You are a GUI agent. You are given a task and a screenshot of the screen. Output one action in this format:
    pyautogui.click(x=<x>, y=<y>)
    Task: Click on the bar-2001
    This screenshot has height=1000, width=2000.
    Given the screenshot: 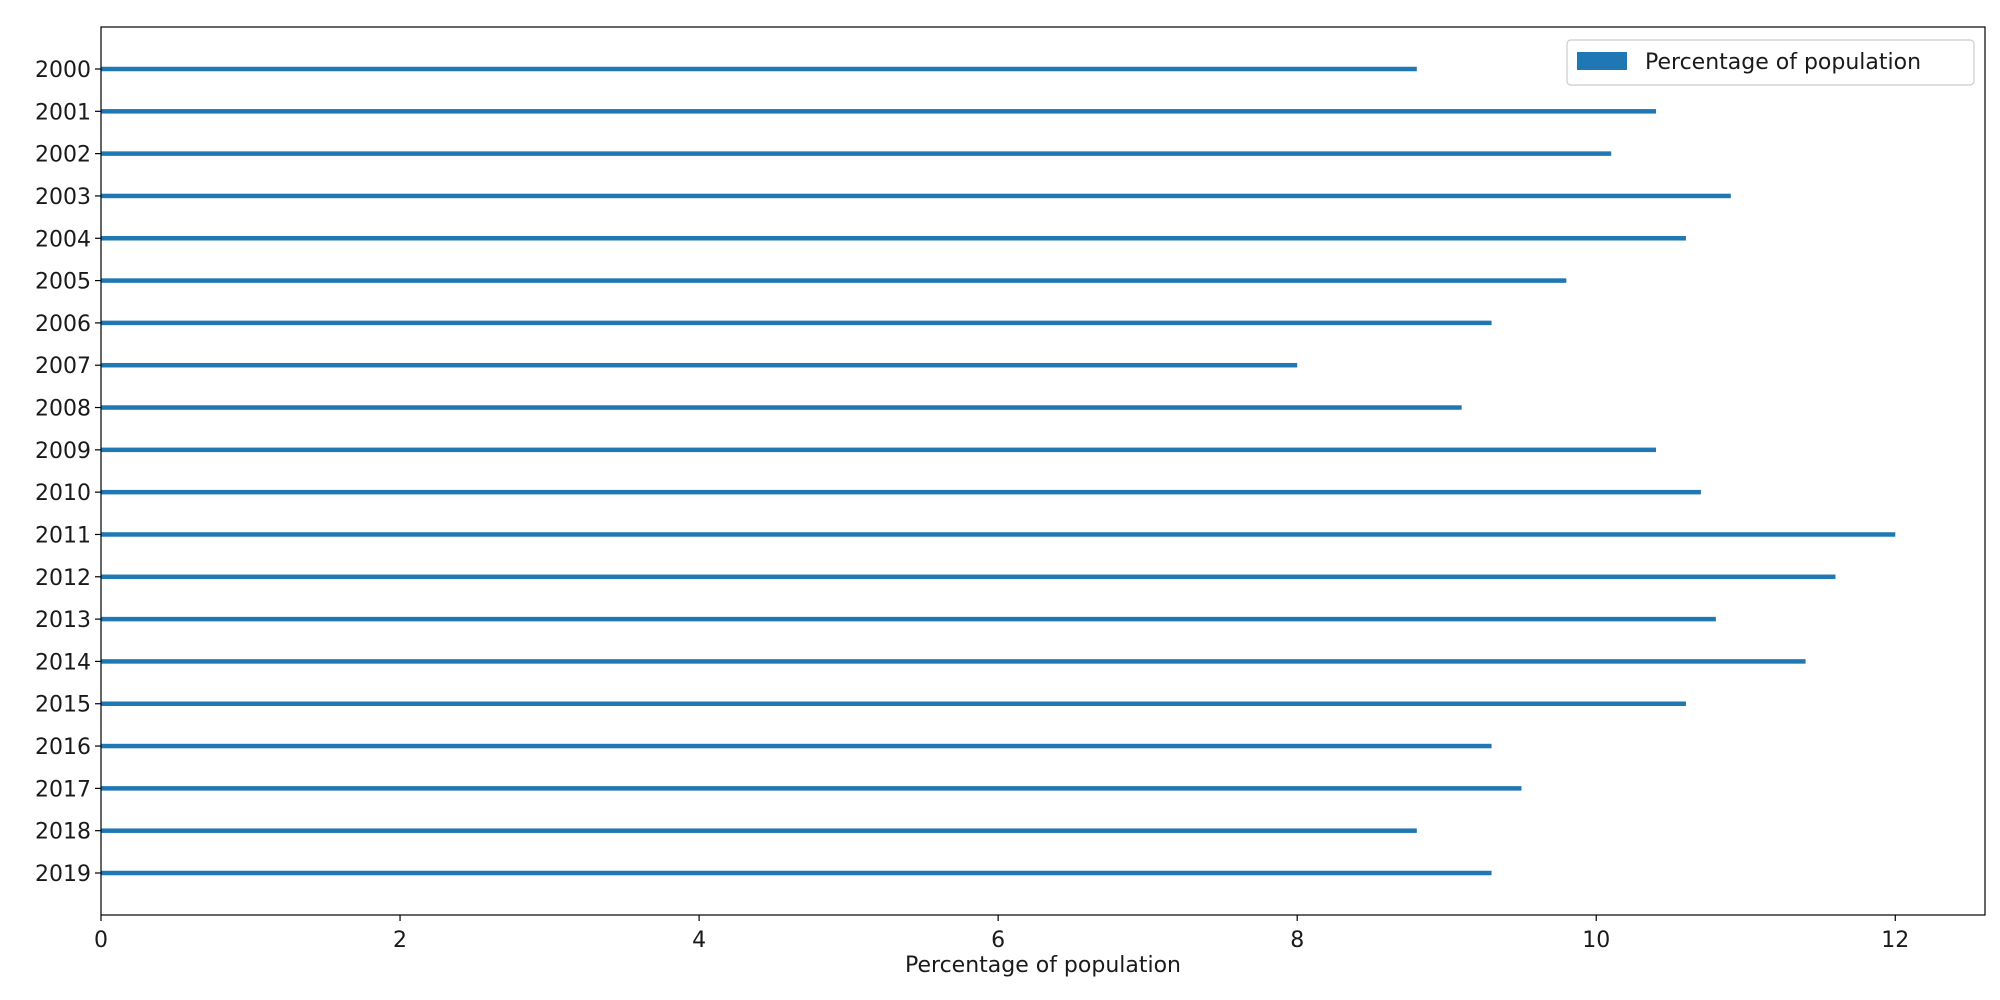 What is the action you would take?
    pyautogui.click(x=879, y=111)
    